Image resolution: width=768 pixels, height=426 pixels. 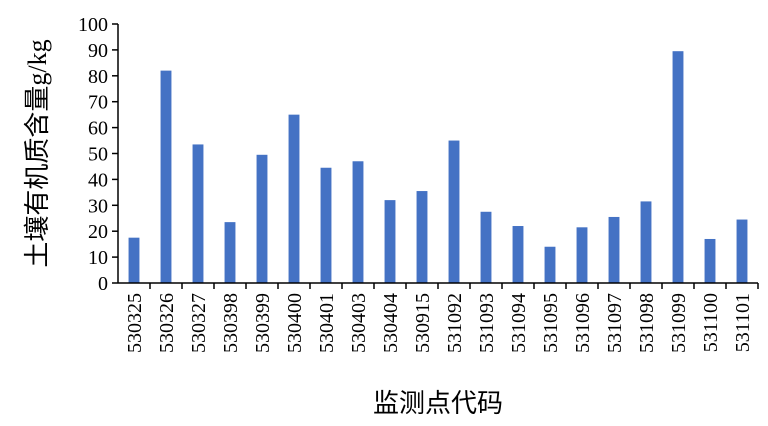 I want to click on x-tick-label-531097: 531097, so click(x=615, y=323).